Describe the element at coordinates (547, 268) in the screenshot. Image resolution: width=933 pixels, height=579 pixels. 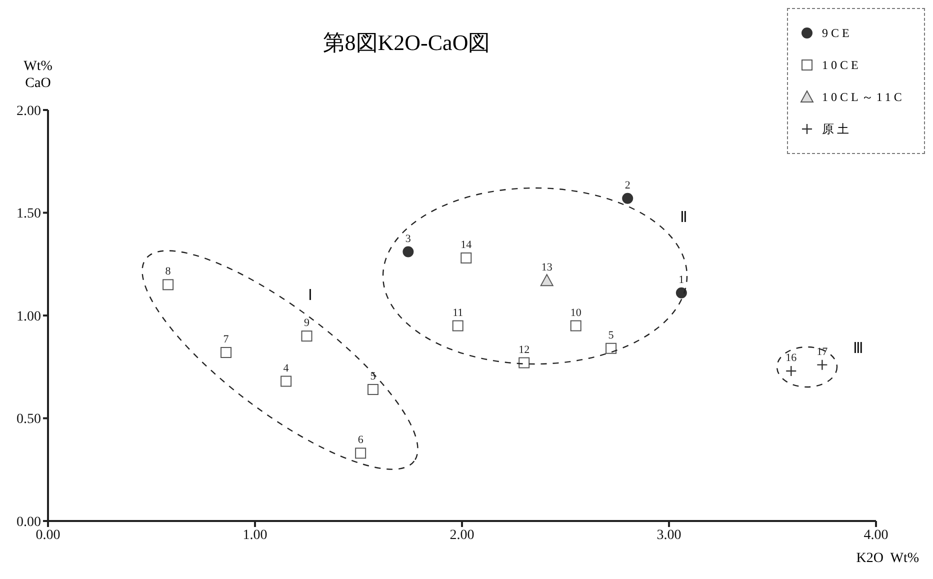
I see `annotation: 13` at that location.